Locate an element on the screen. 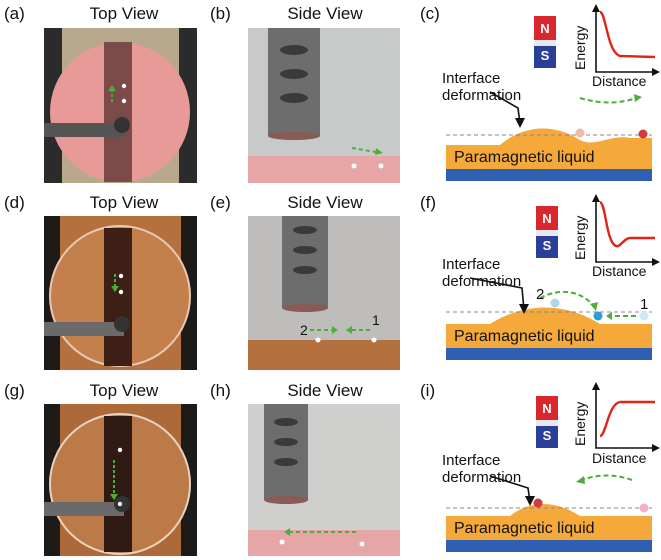  side-view-photo-e: 2 1 is located at coordinates (324, 293).